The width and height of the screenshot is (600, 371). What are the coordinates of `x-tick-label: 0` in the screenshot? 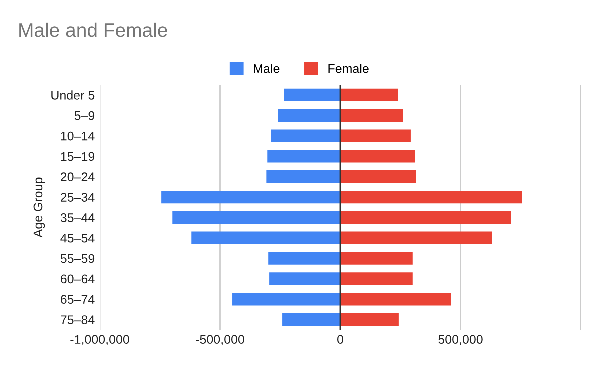 It's located at (341, 339).